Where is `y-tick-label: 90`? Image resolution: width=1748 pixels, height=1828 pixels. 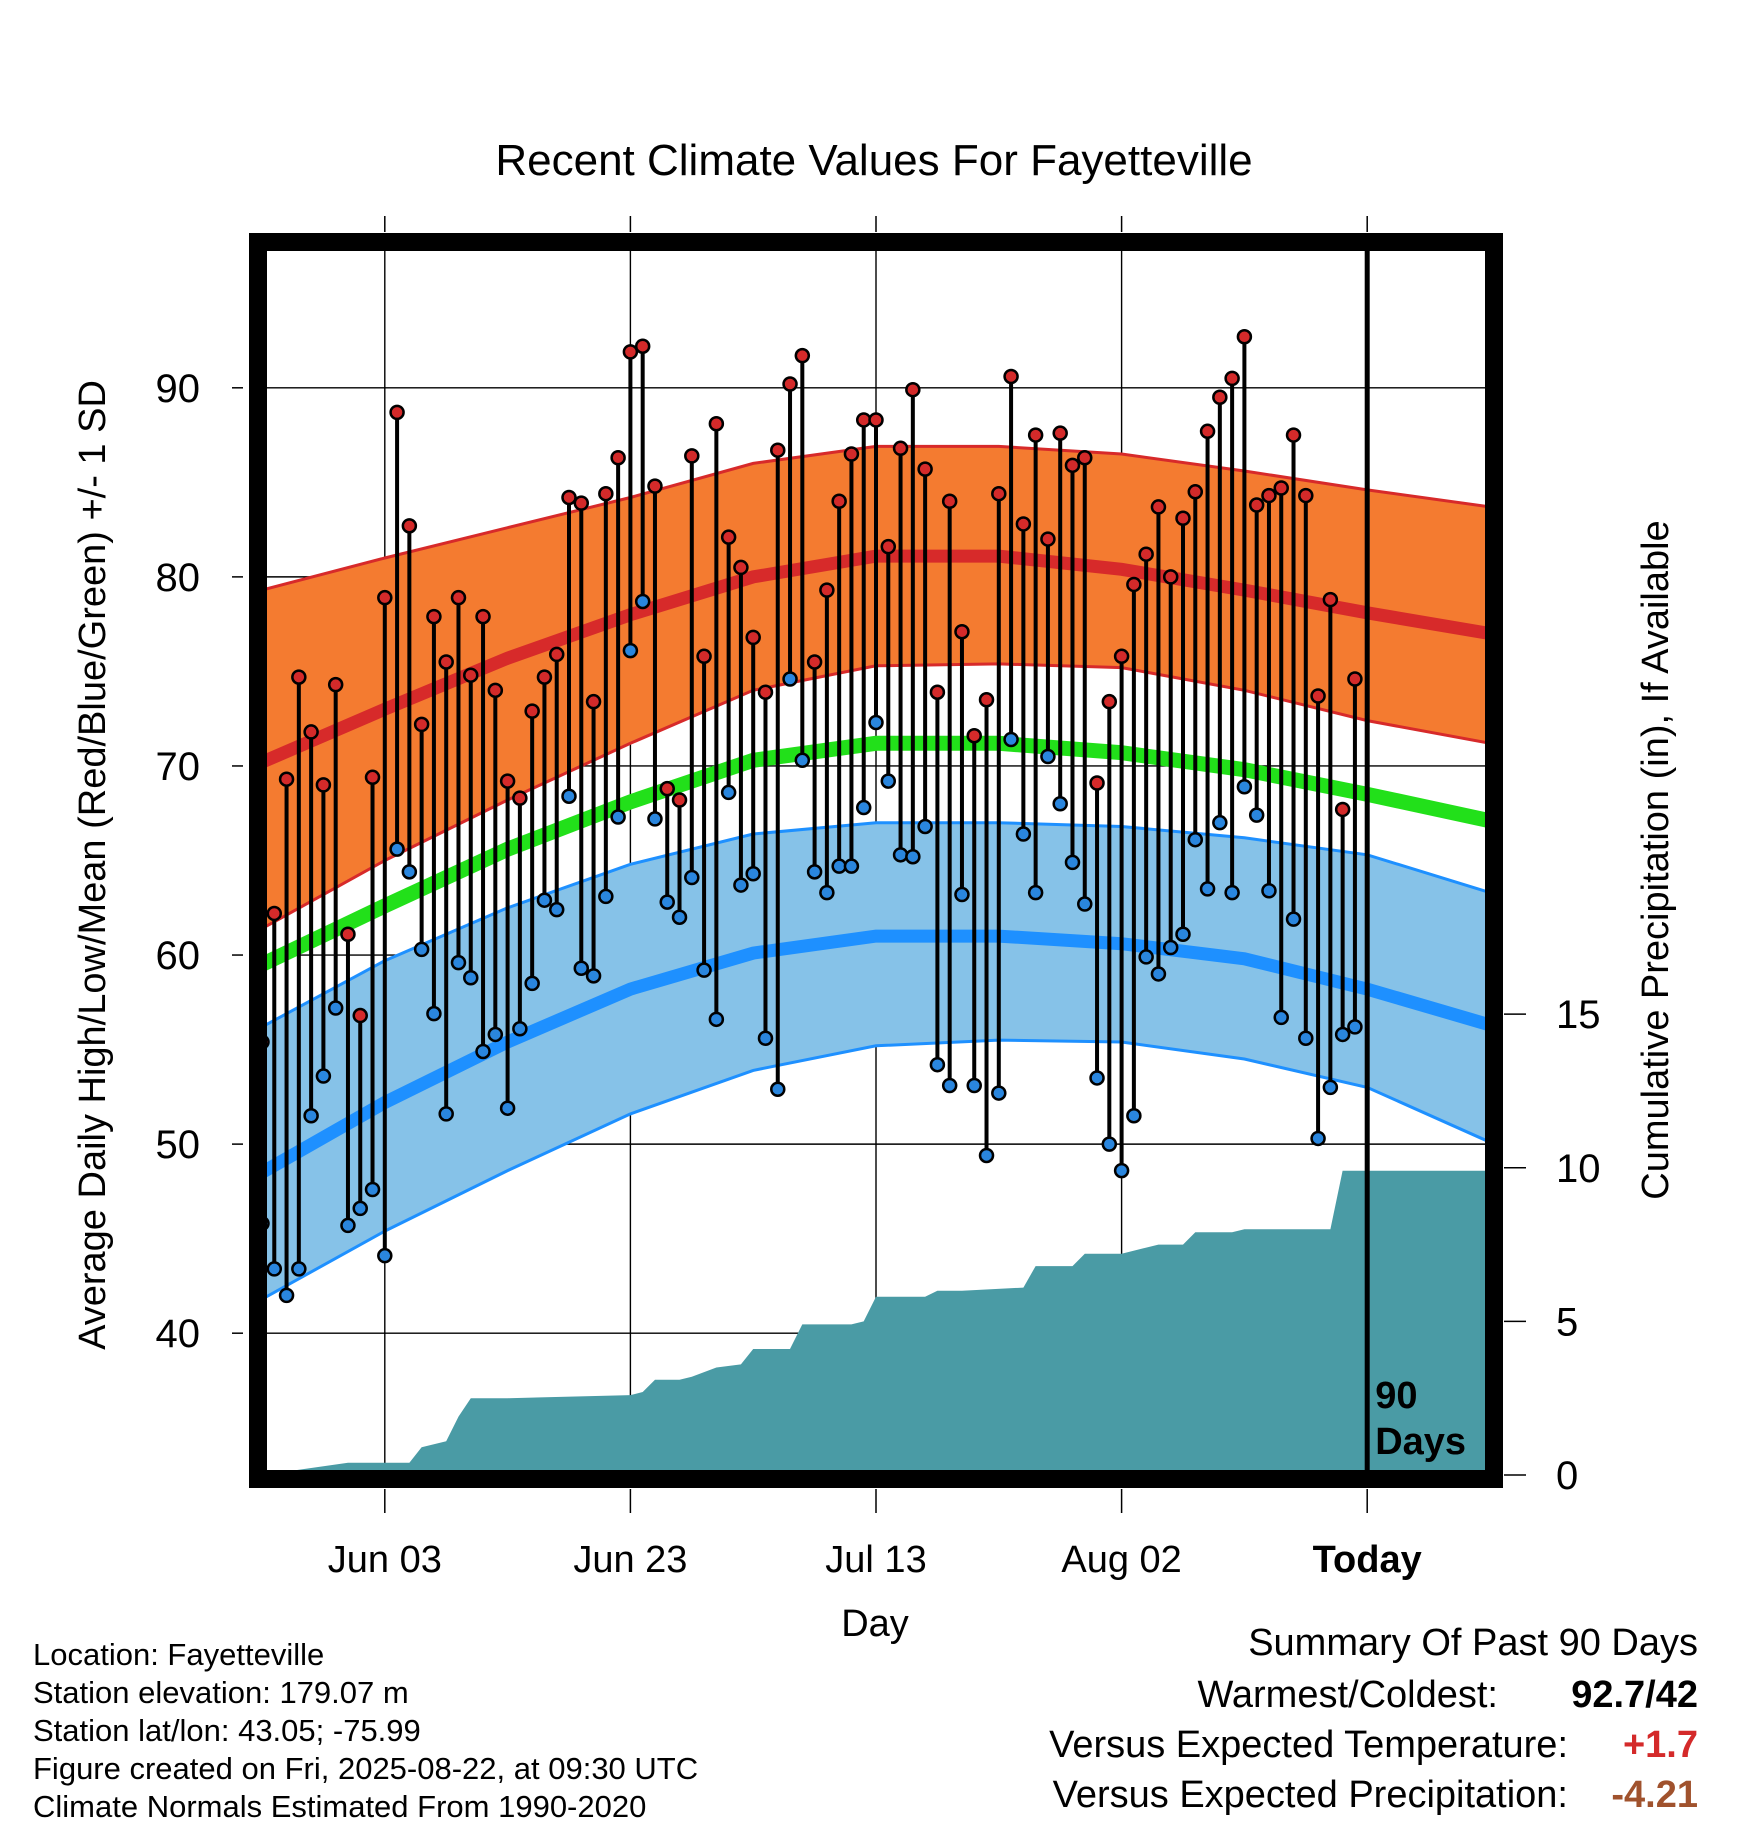
y-tick-label: 90 is located at coordinates (178, 389).